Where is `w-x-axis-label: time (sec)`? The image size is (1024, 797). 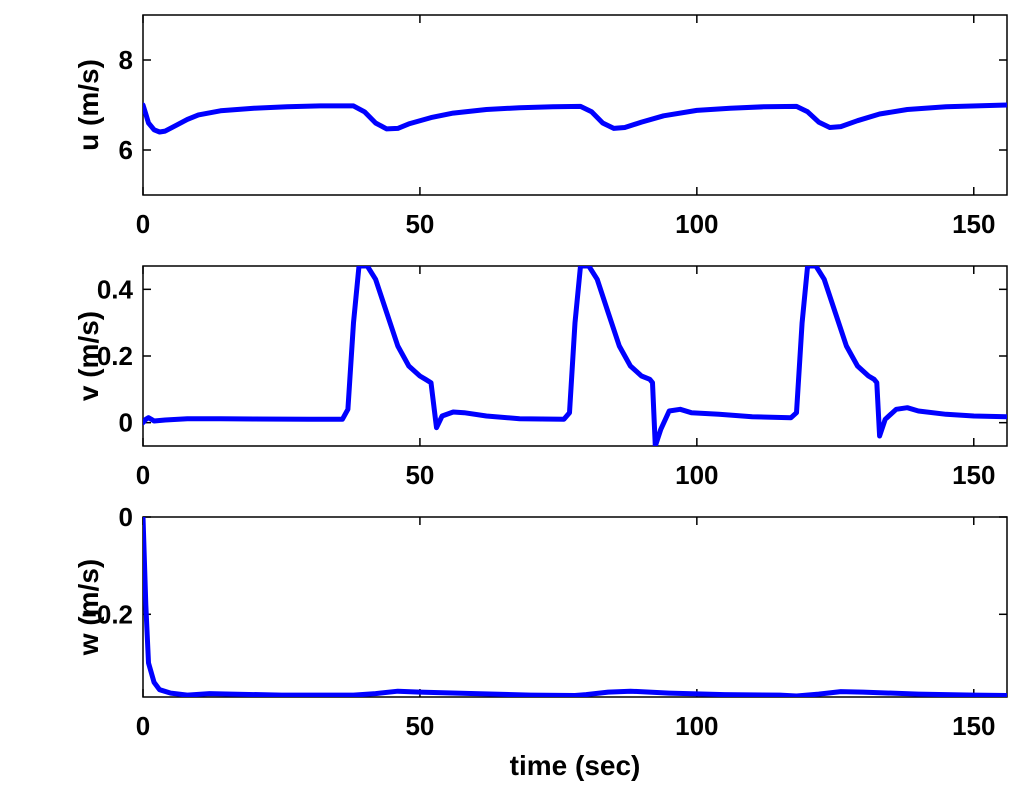 w-x-axis-label: time (sec) is located at coordinates (575, 765).